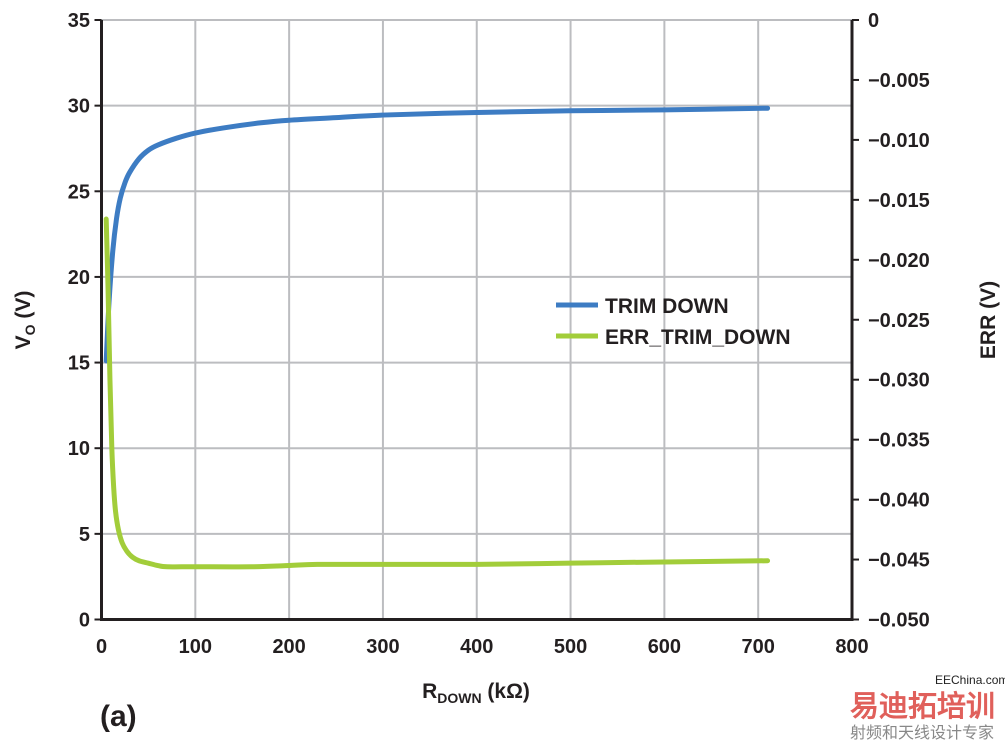 Image resolution: width=1005 pixels, height=746 pixels. I want to click on y-right-tick-label: −0.010, so click(899, 141).